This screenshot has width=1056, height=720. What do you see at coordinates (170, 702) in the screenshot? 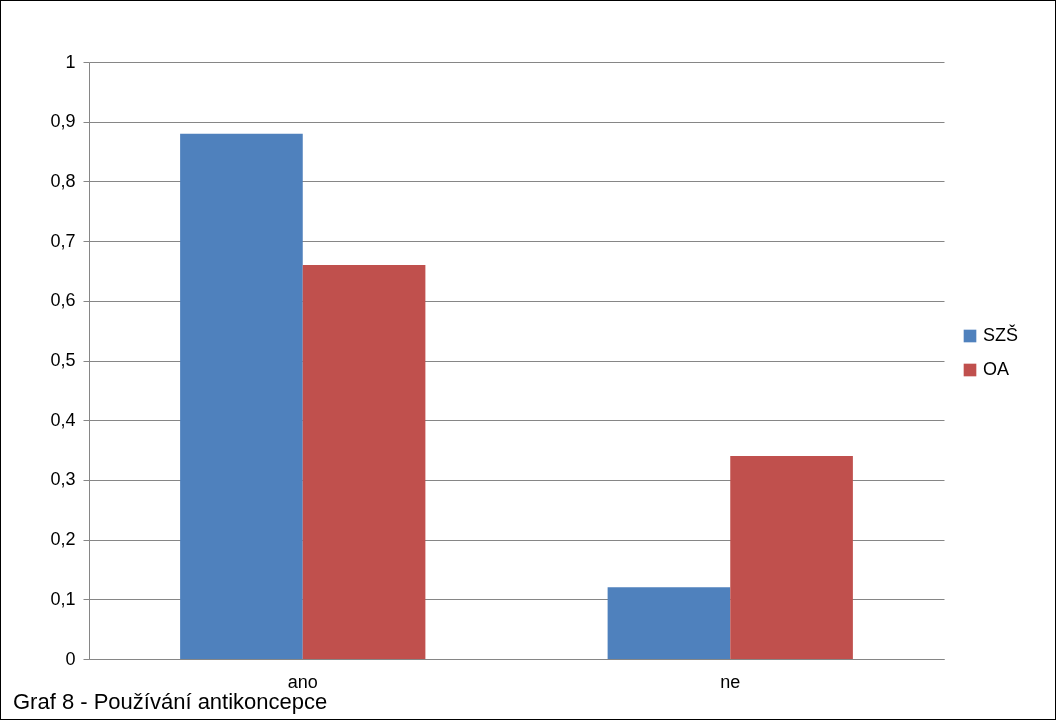
I see `text: Graf 8 - Používání antikoncepce` at bounding box center [170, 702].